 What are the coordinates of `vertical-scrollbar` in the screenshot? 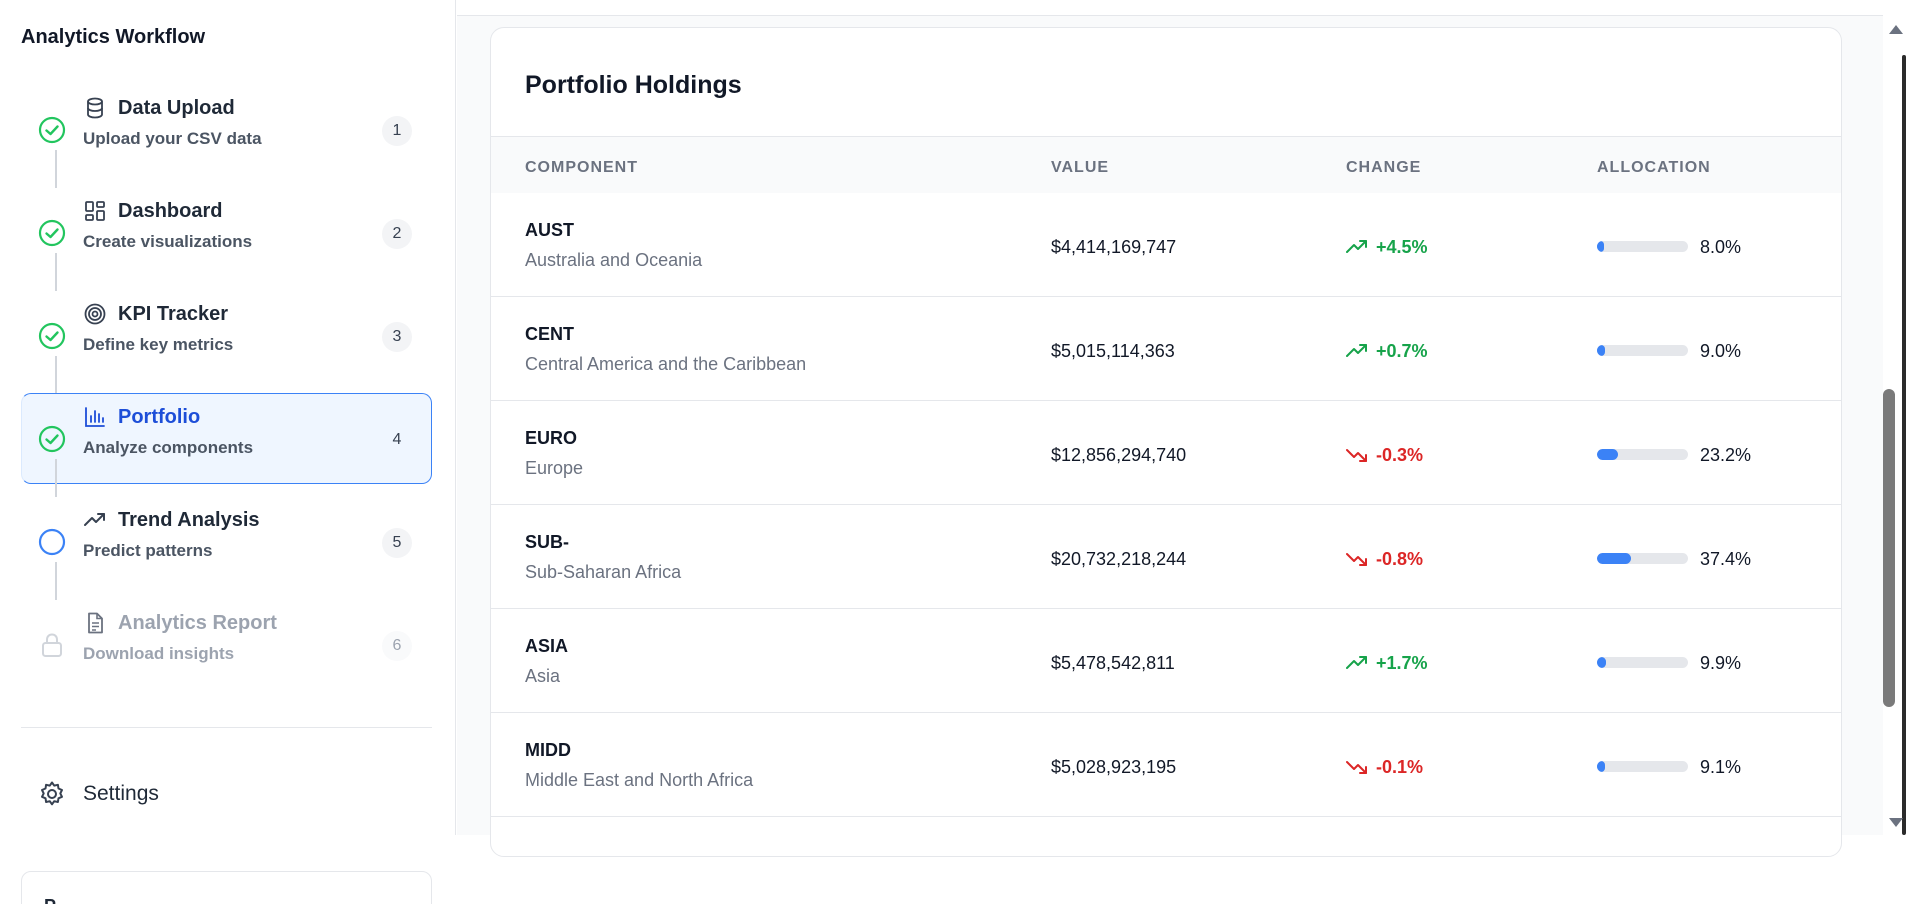 It's located at (1896, 425).